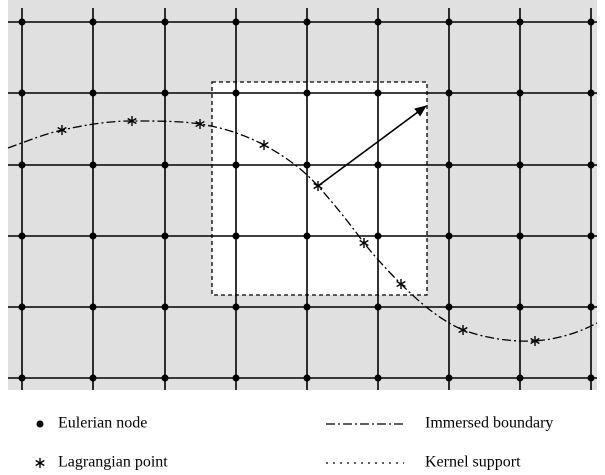 The height and width of the screenshot is (475, 605). Describe the element at coordinates (372, 146) in the screenshot. I see `arrow` at that location.